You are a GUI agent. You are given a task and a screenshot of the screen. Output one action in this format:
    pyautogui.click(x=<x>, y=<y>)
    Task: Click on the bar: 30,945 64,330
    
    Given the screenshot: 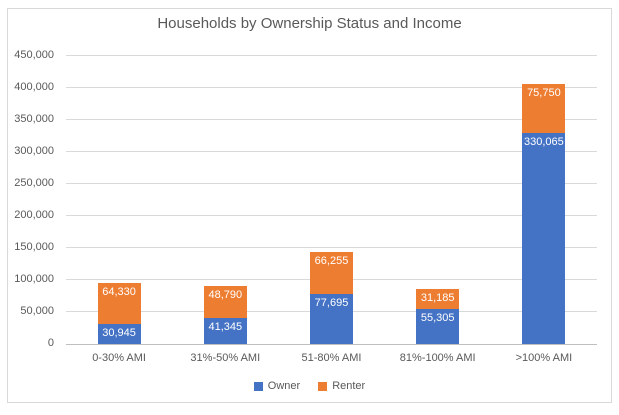 What is the action you would take?
    pyautogui.click(x=119, y=200)
    